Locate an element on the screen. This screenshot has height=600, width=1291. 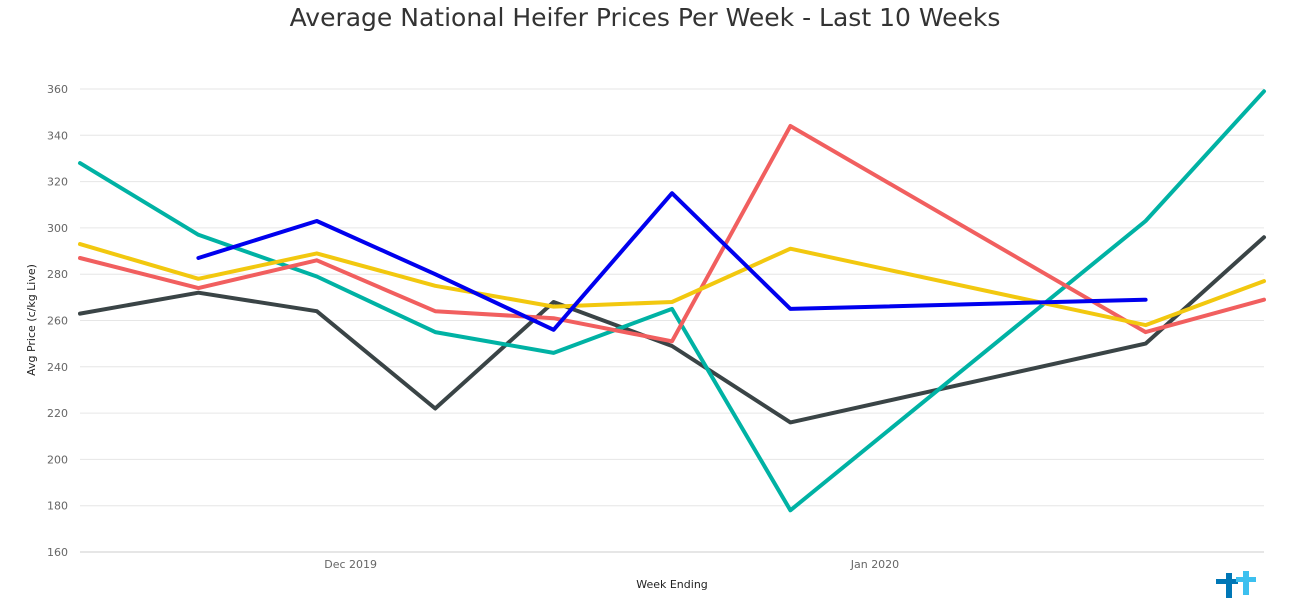
x-tick-label: Jan 2020 is located at coordinates (874, 564).